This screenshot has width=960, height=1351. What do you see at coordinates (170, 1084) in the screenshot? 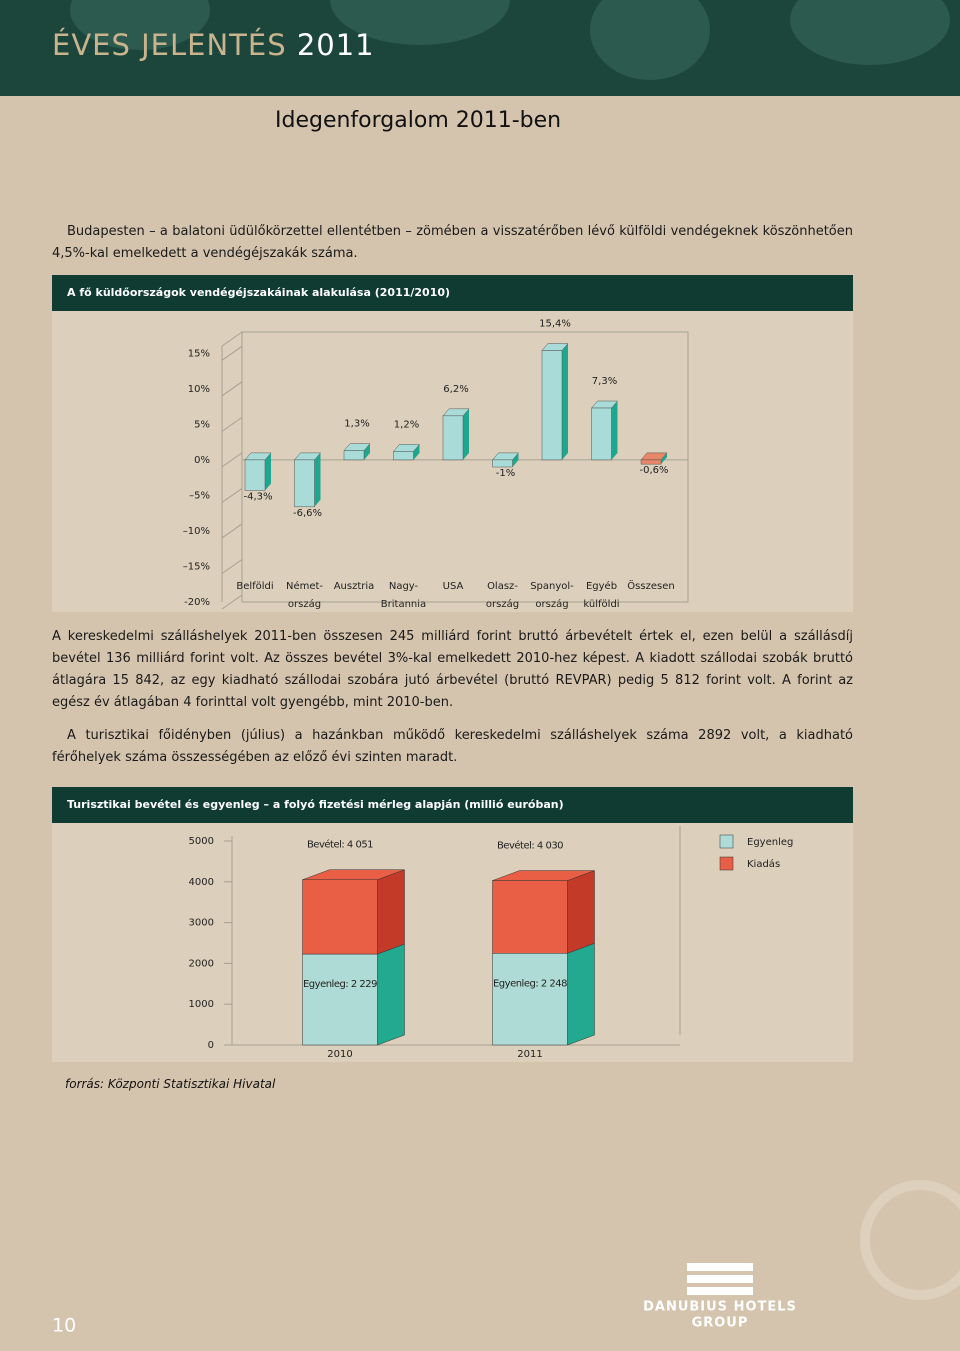
I see `source: forrás: Központi Statisztikai Hivatal` at bounding box center [170, 1084].